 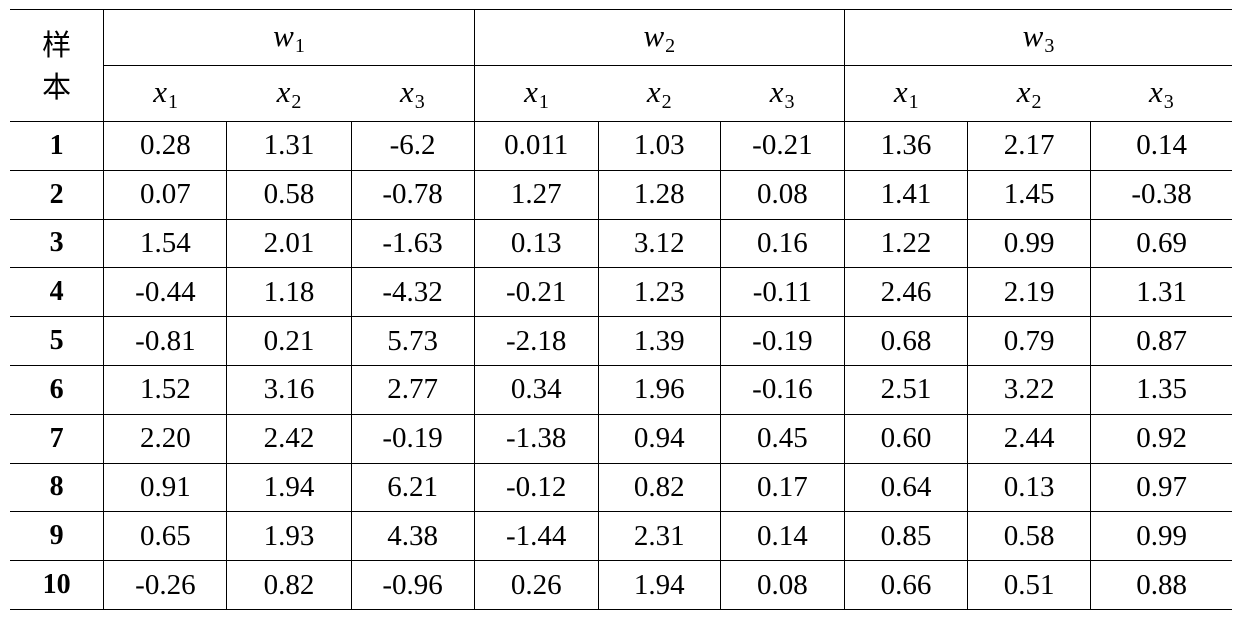 I want to click on table-cell: 0.16, so click(x=782, y=243).